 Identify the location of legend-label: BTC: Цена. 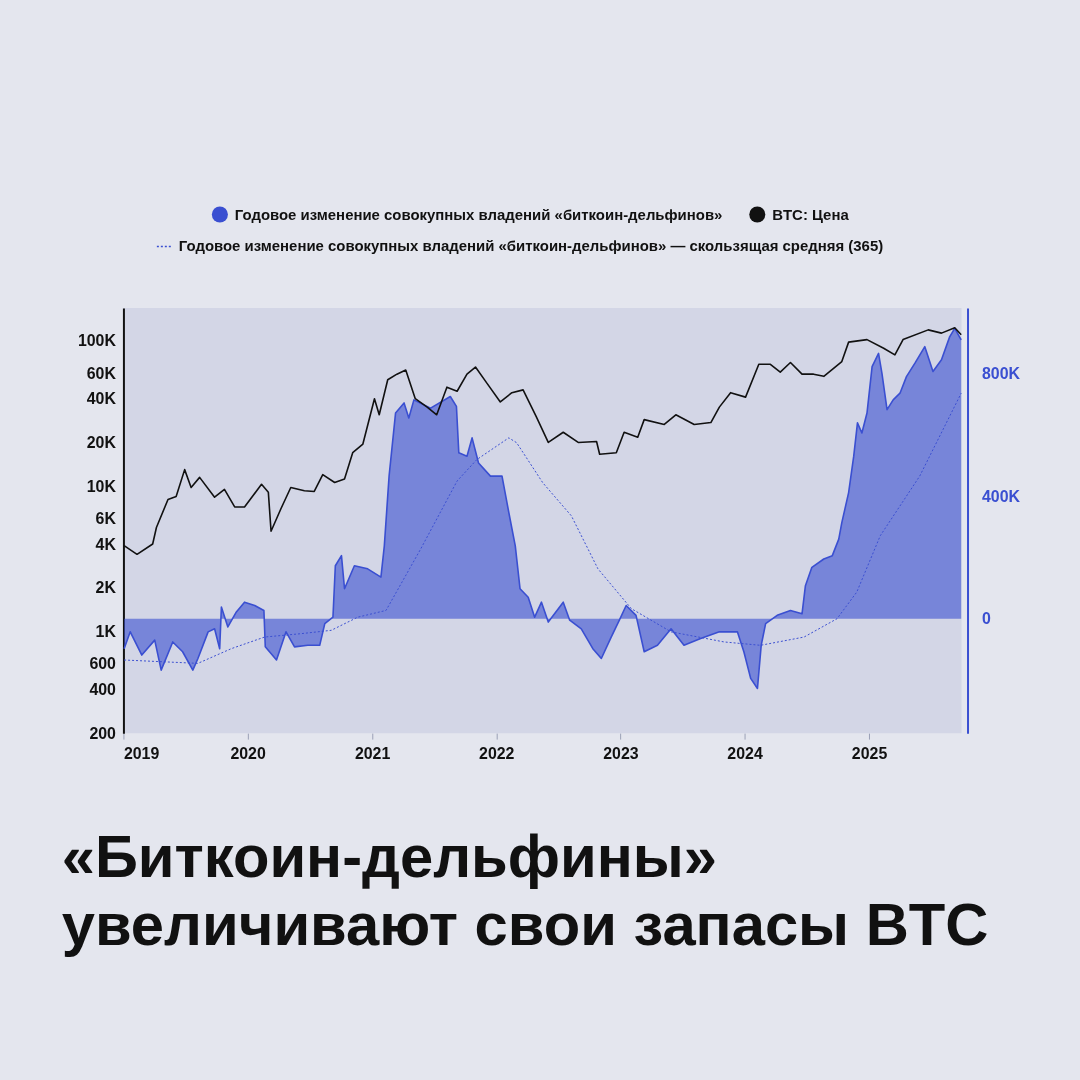
(811, 214).